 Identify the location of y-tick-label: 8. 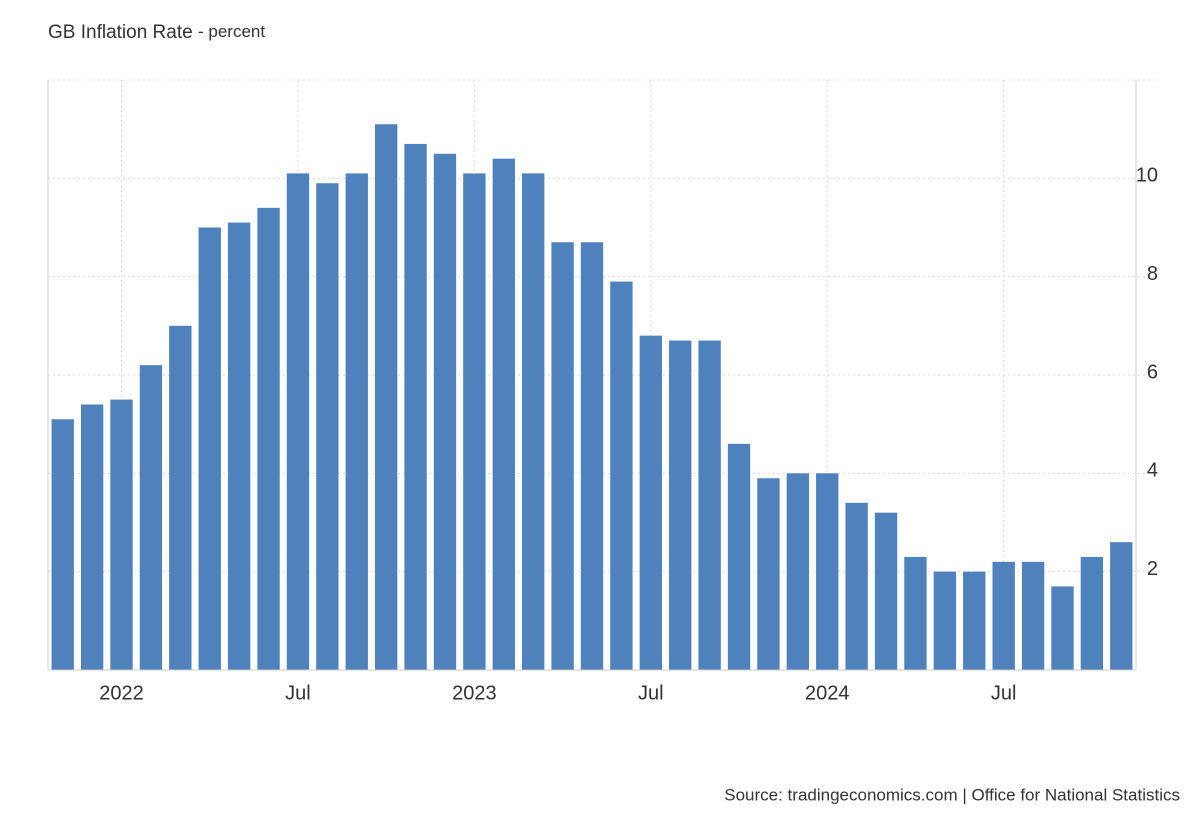
(1152, 274).